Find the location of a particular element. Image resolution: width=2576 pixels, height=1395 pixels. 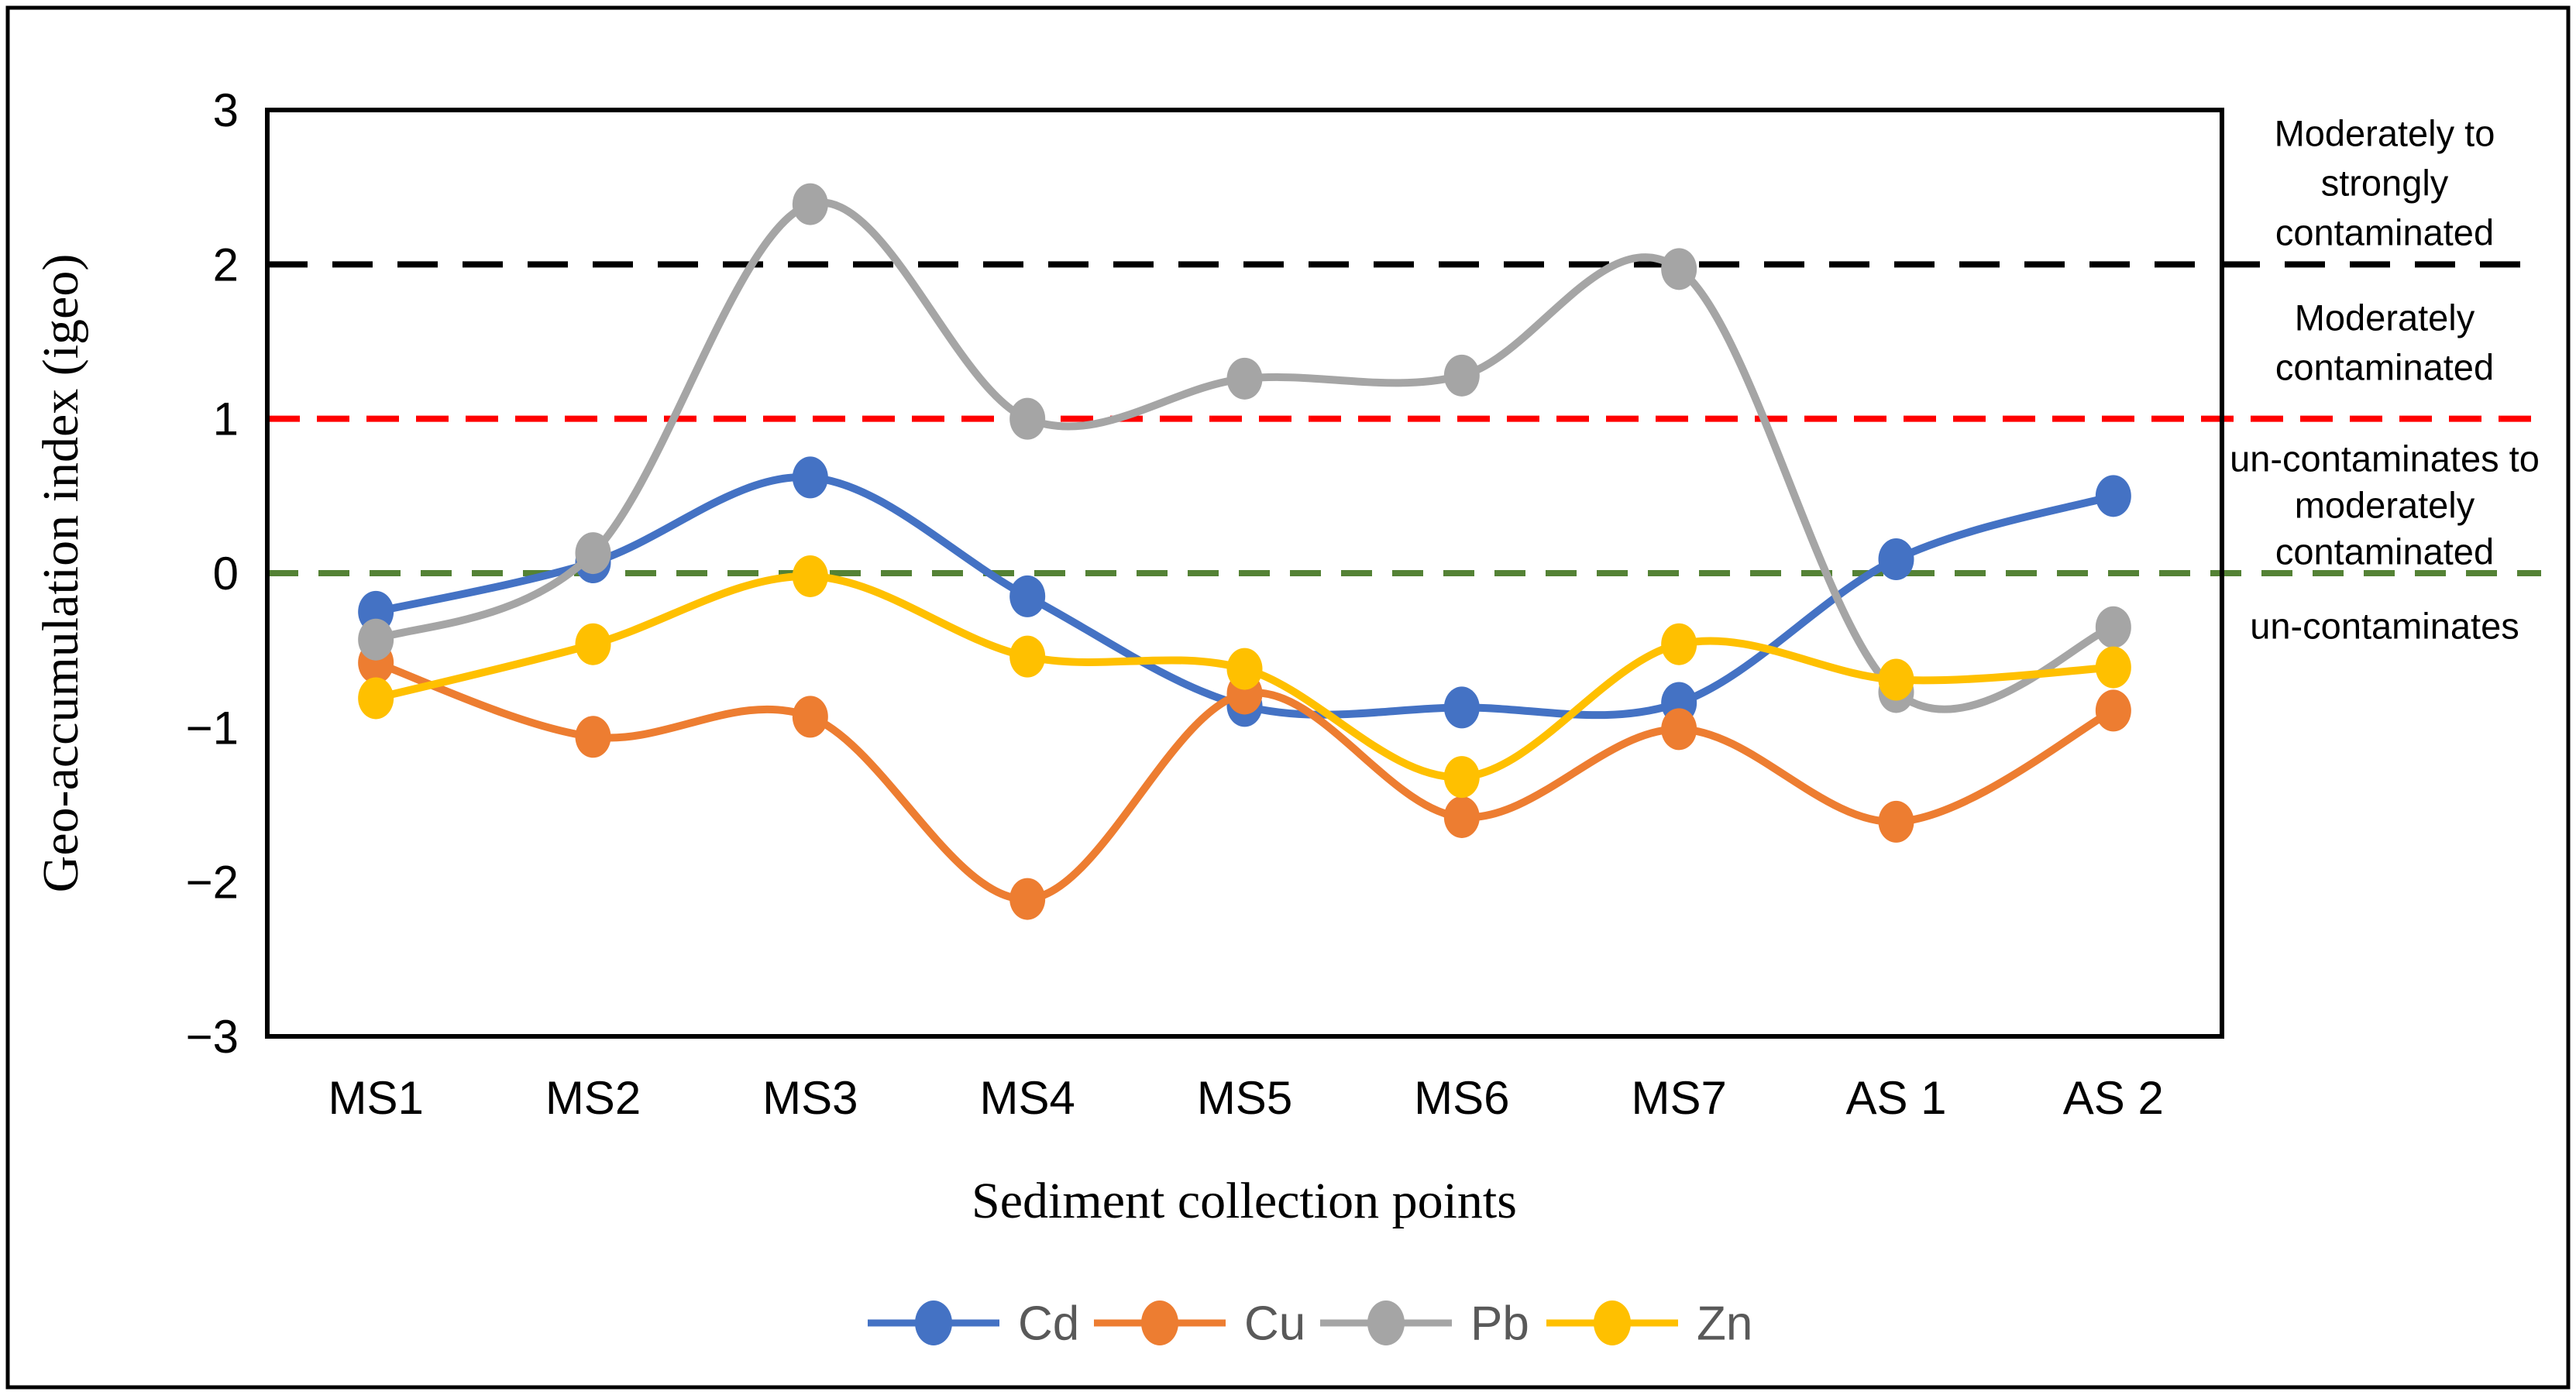

legend-marker-Cu is located at coordinates (1159, 1323).